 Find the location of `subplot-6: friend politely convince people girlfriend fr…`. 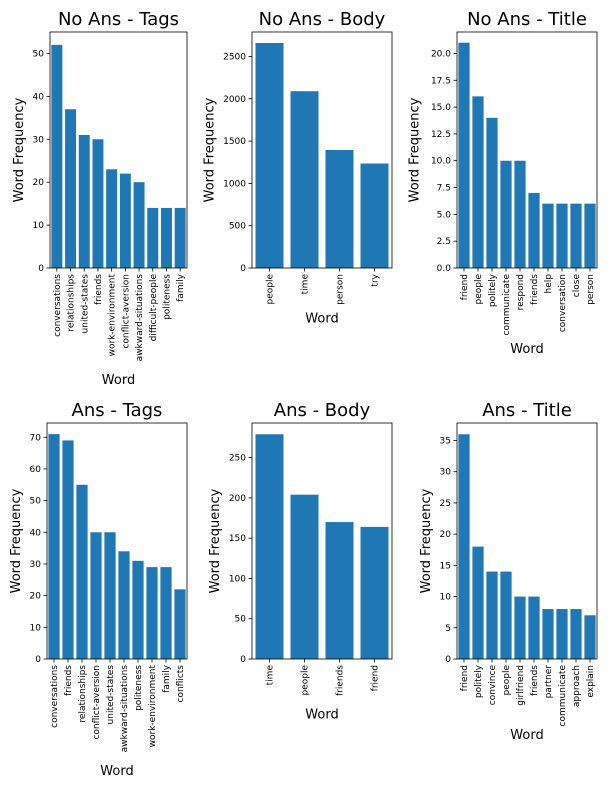

subplot-6: friend politely convince people girlfriend fr… is located at coordinates (508, 571).